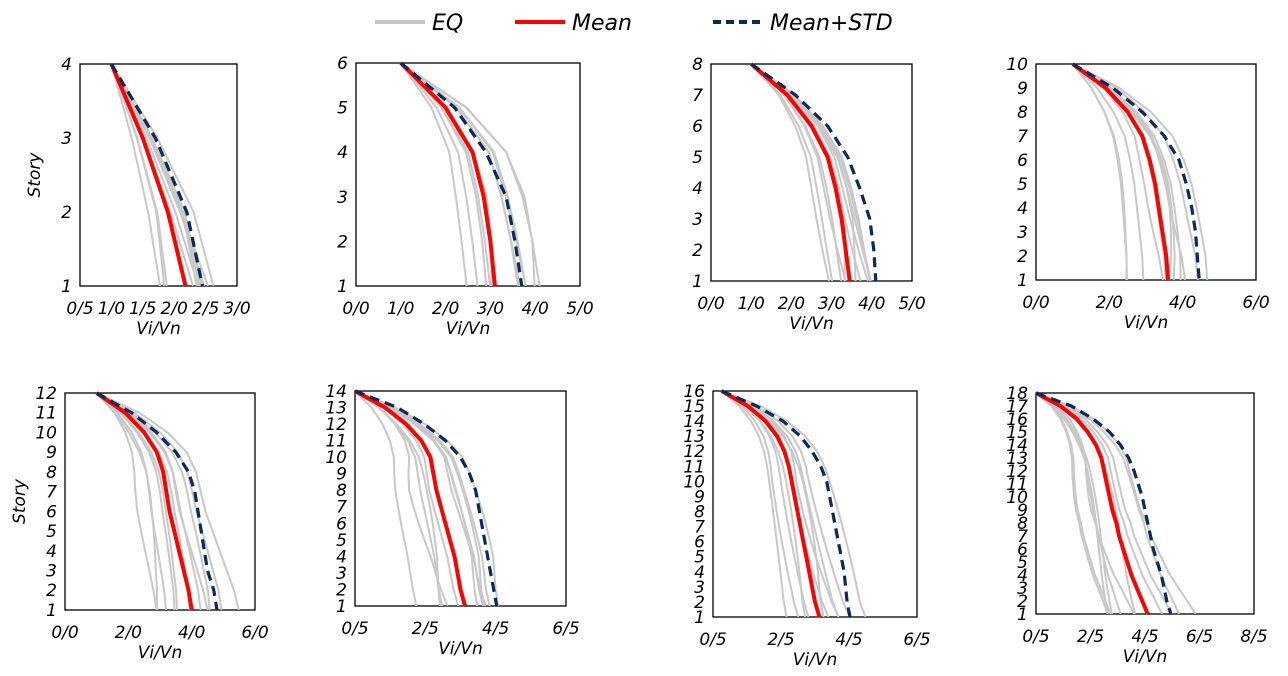  Describe the element at coordinates (142, 309) in the screenshot. I see `x-tick-label: 1/5` at that location.